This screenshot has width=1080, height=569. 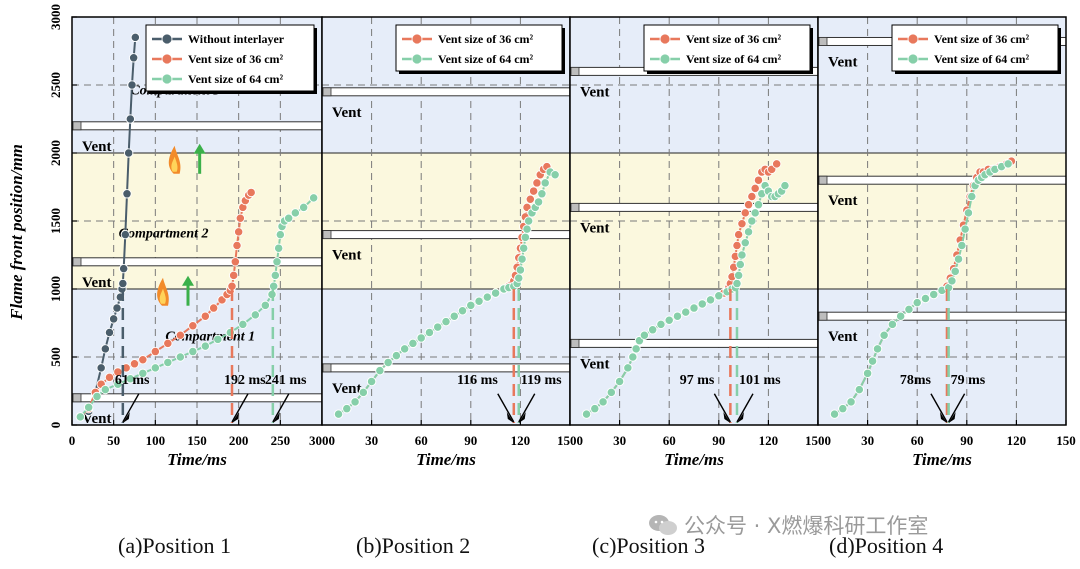 I want to click on series-line, so click(x=165, y=304).